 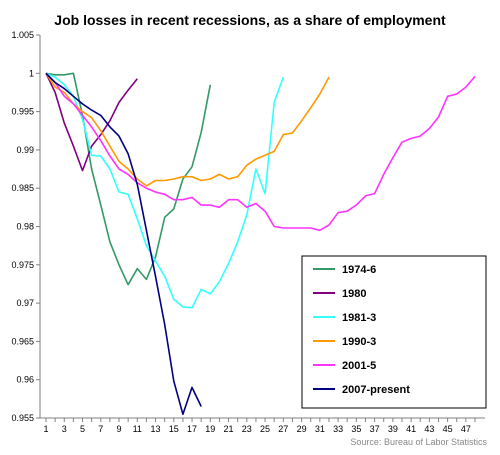 I want to click on y-tick-label: 1, so click(x=31, y=73).